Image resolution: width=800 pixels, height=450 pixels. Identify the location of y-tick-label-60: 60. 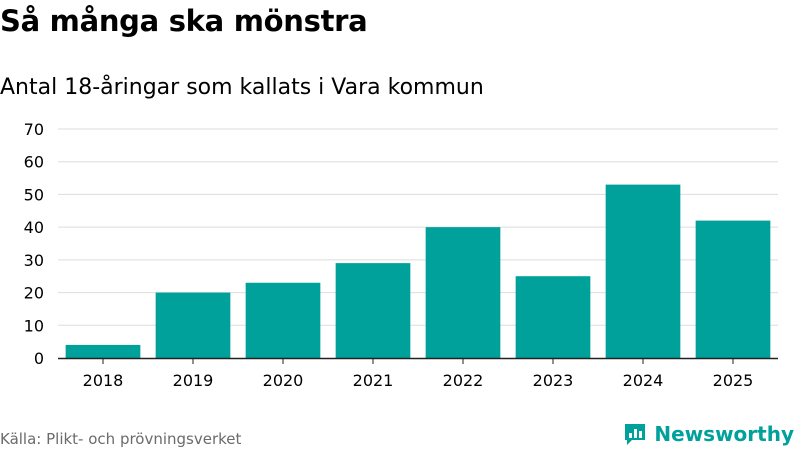
(34, 162).